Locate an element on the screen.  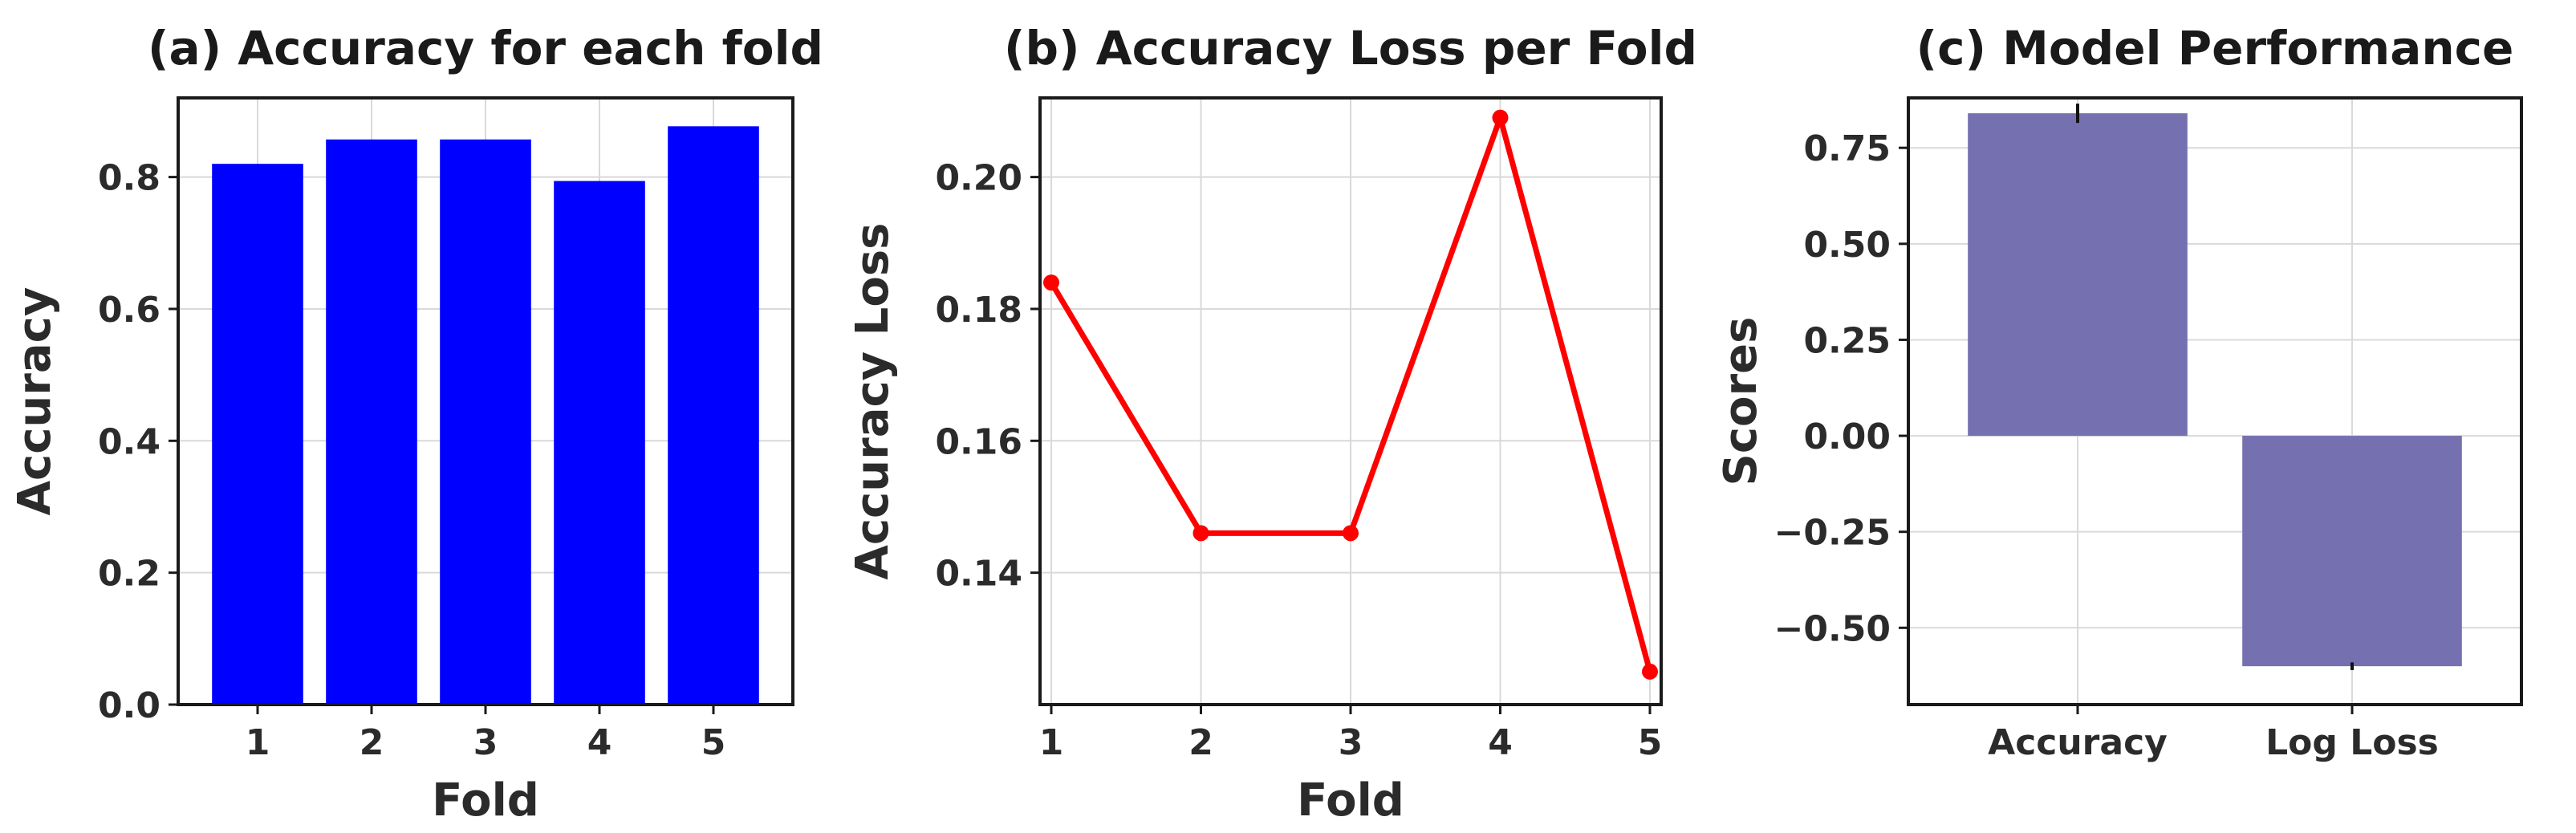
y-tick-label: 0.6 is located at coordinates (129, 310).